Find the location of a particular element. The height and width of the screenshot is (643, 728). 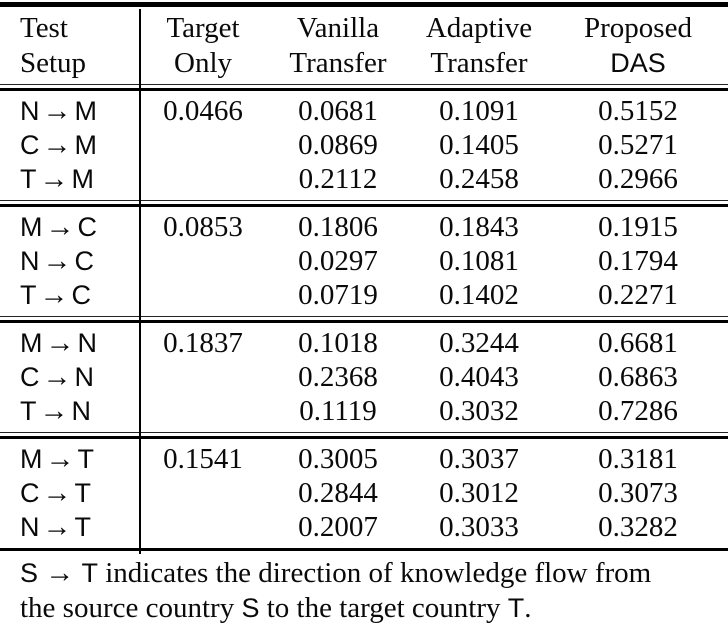

header-vanilla-line1: Vanilla is located at coordinates (338, 27).